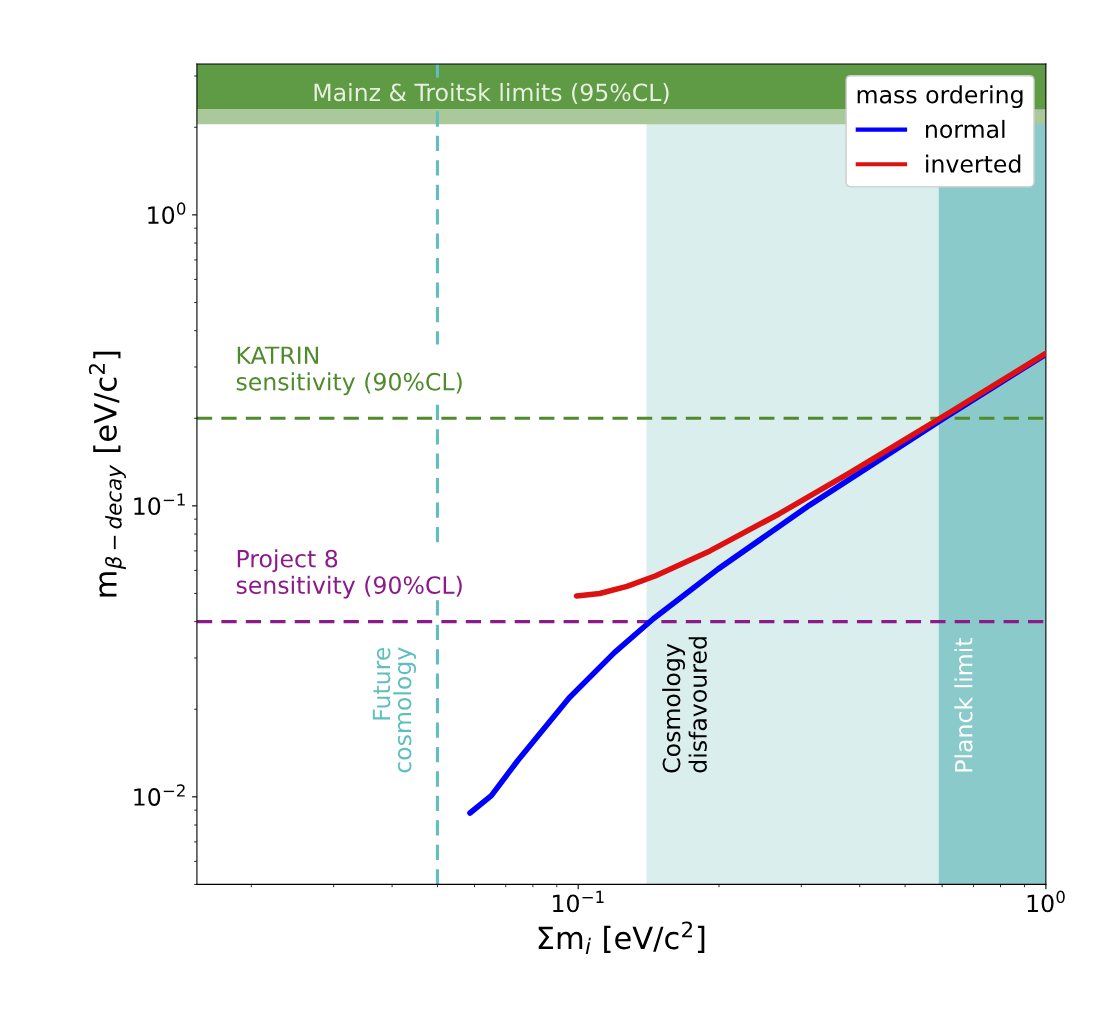  I want to click on ref-line-label: Future cosmology, so click(394, 710).